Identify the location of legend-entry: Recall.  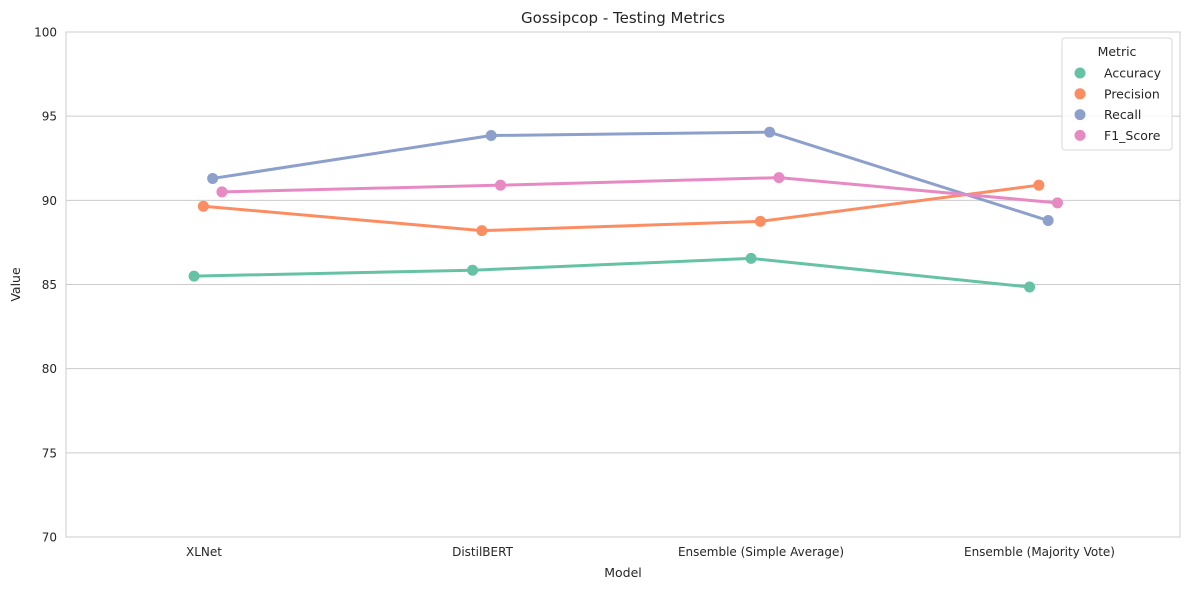
(1122, 114).